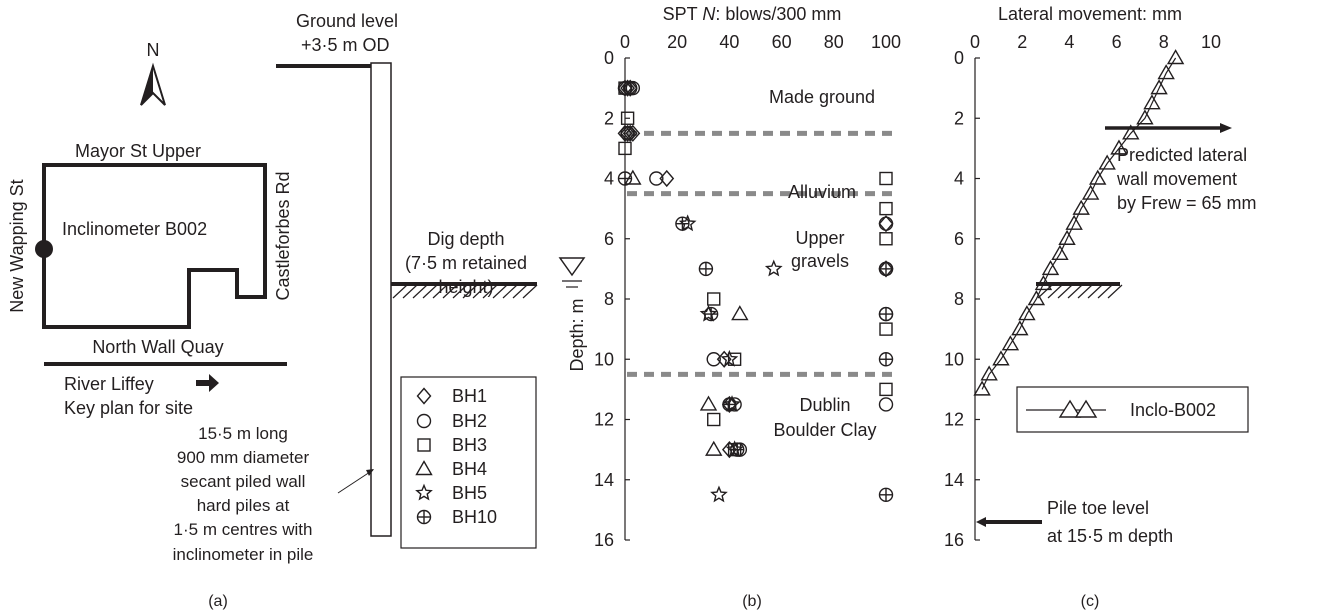 This screenshot has width=1320, height=614. What do you see at coordinates (243, 505) in the screenshot?
I see `wall-line-4: hard piles at` at bounding box center [243, 505].